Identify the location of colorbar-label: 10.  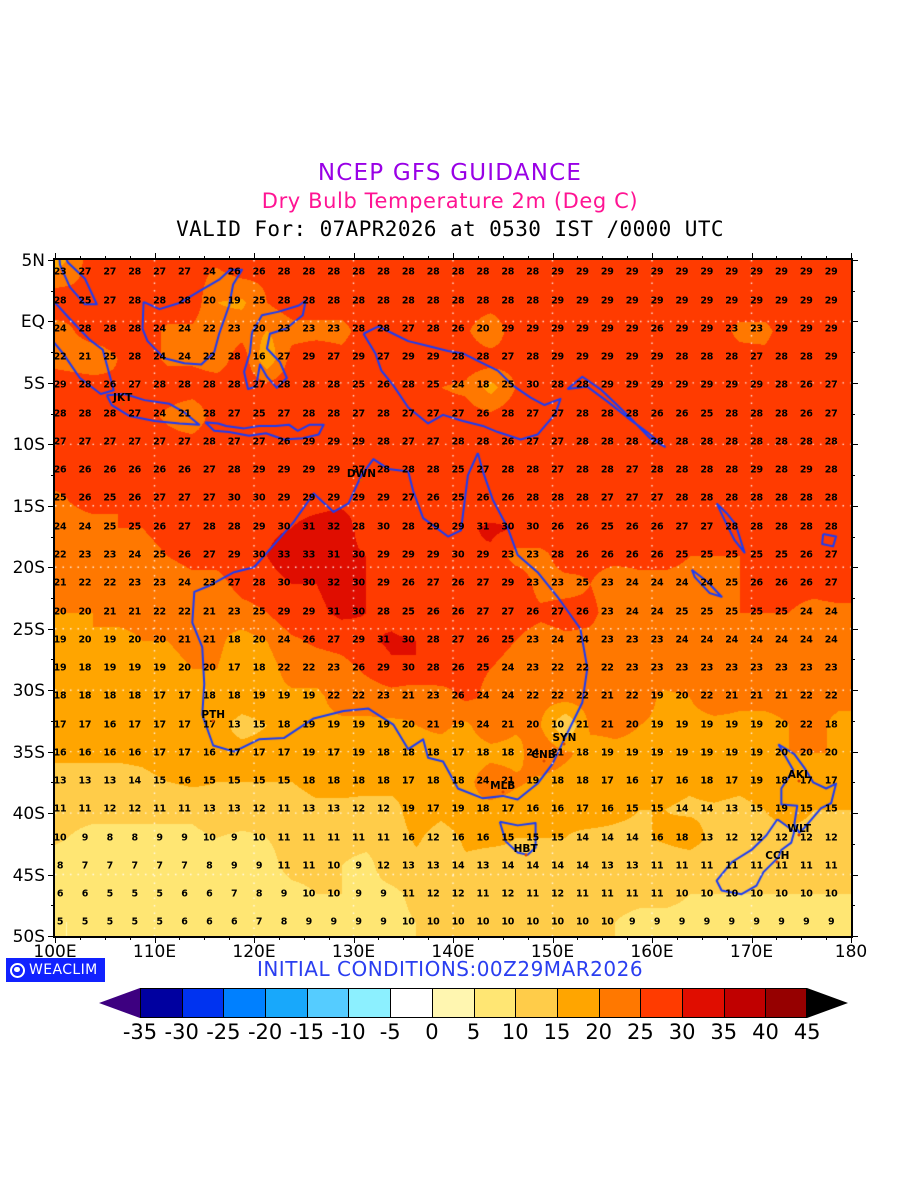
(515, 1032).